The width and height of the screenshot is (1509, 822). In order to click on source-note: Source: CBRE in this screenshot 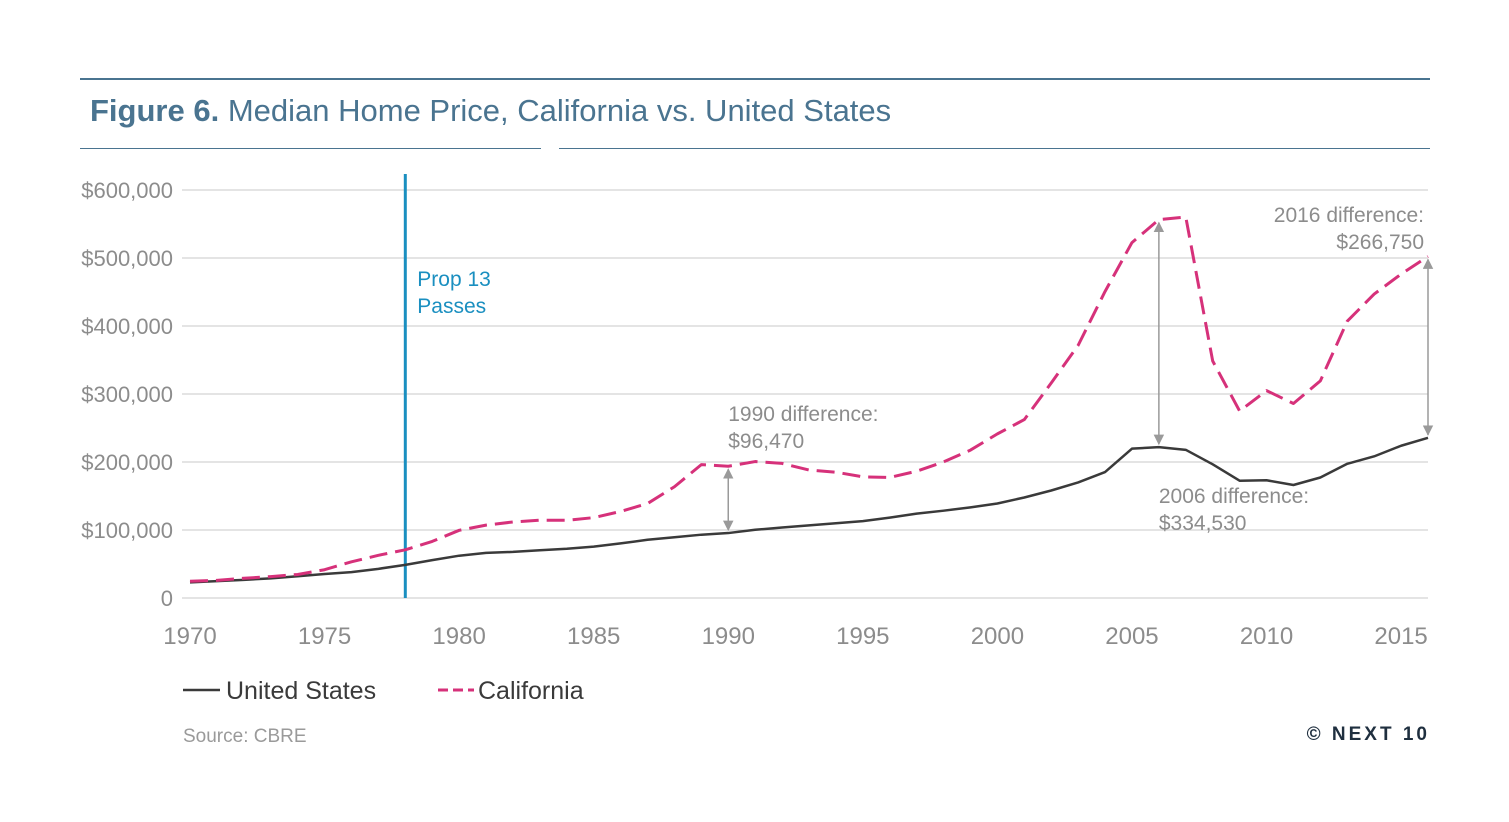, I will do `click(245, 736)`.